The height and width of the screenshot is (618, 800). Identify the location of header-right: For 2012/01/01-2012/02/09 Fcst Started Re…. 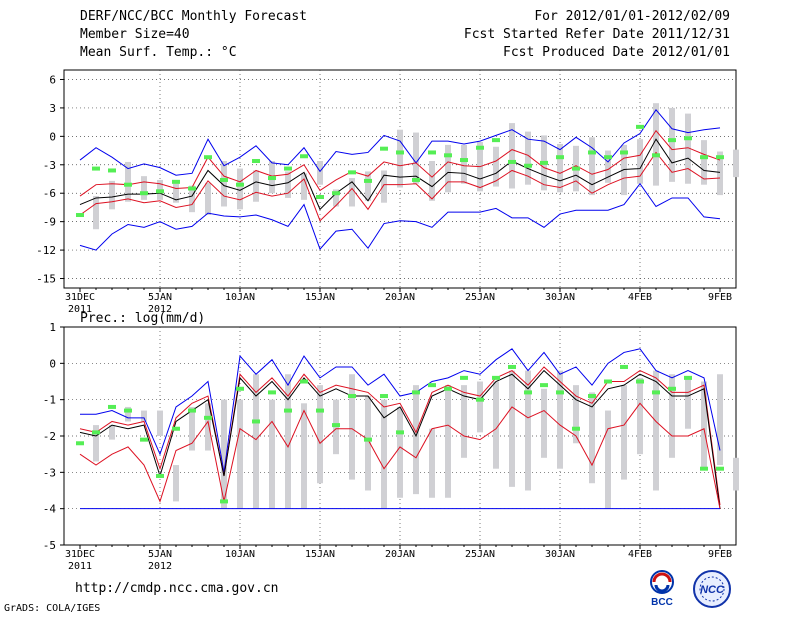
(597, 35).